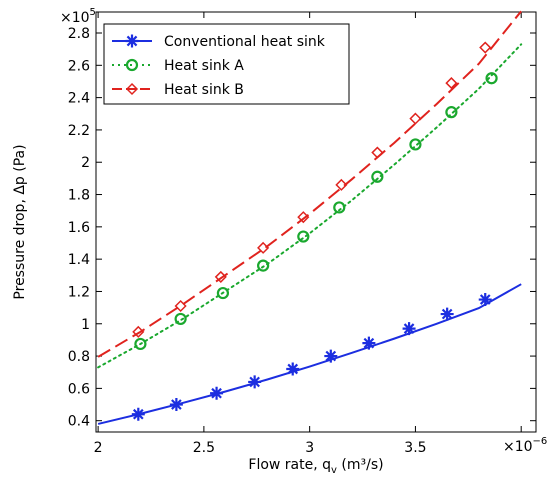 The width and height of the screenshot is (550, 478). What do you see at coordinates (79, 228) in the screenshot?
I see `y-tick-label: 1.6` at bounding box center [79, 228].